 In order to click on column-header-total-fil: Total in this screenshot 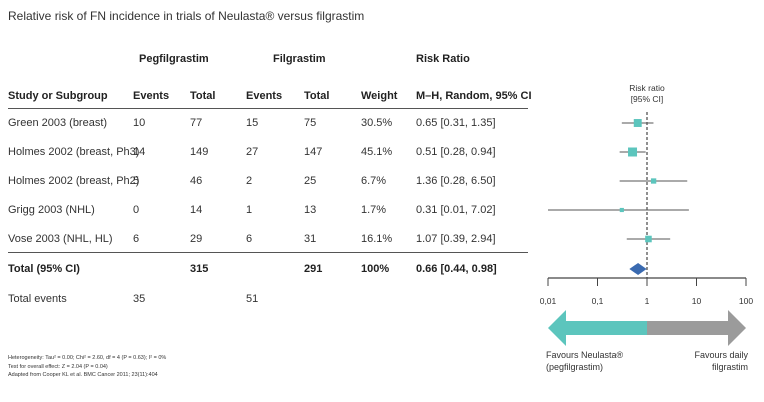, I will do `click(317, 96)`.